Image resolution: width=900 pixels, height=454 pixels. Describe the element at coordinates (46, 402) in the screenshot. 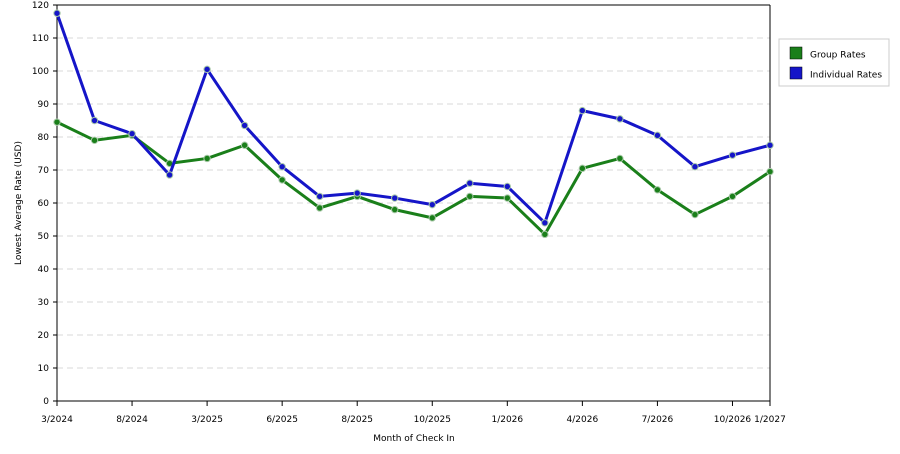

I see `y-tick-label: 0` at that location.